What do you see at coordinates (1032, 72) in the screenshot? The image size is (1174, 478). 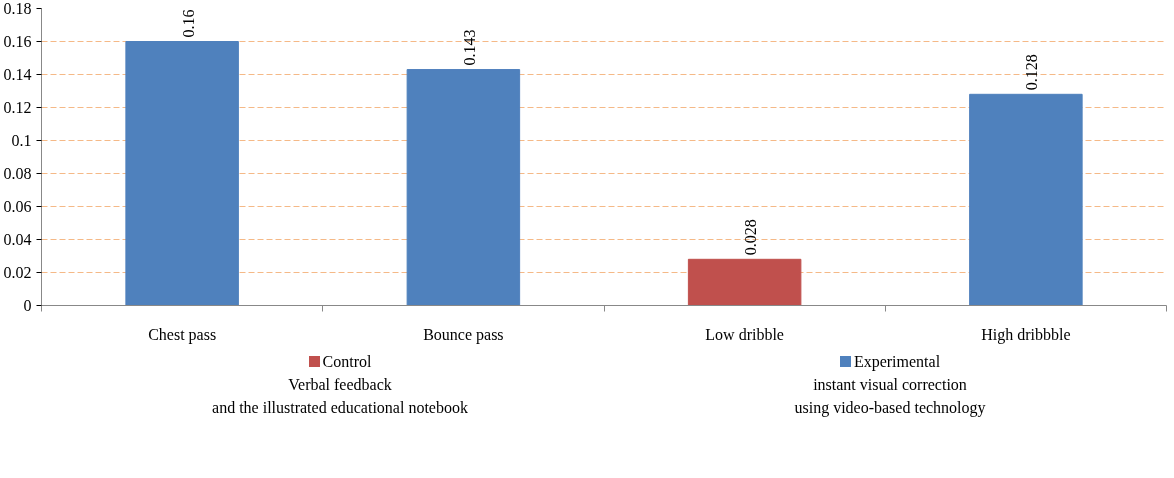 I see `data-label: 0.128` at bounding box center [1032, 72].